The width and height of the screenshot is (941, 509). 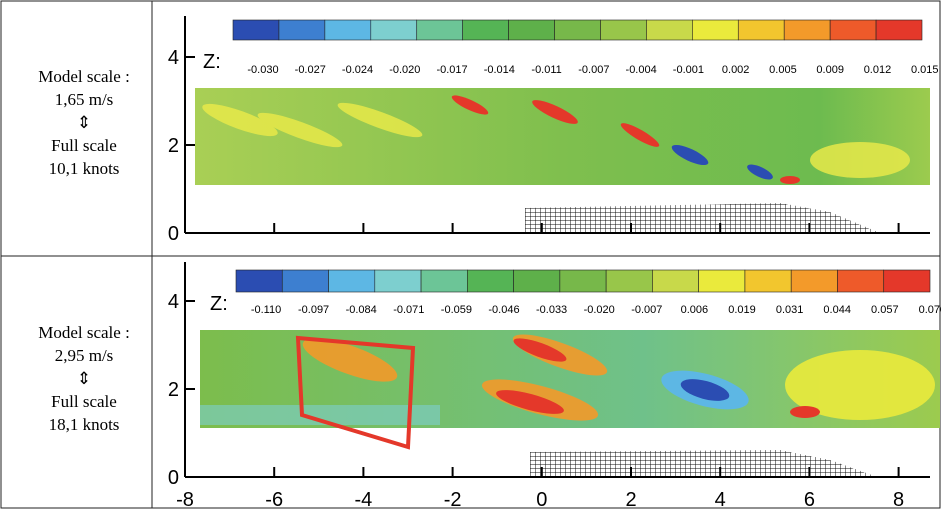 I want to click on colorbar-level: -0.033, so click(x=551, y=310).